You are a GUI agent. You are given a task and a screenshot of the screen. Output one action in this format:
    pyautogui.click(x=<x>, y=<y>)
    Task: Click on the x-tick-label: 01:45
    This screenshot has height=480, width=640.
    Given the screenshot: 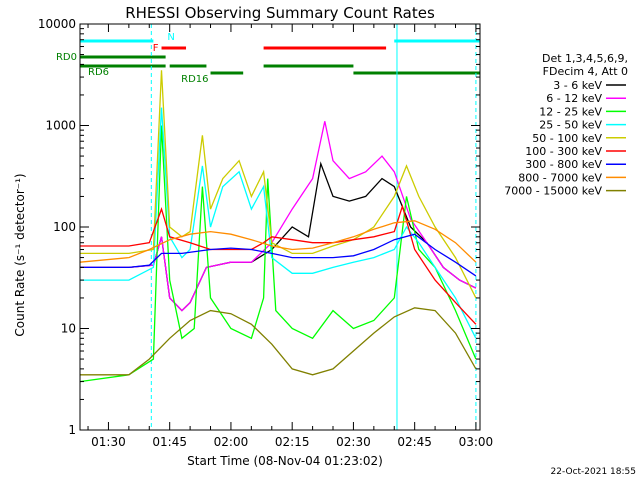 What is the action you would take?
    pyautogui.click(x=169, y=442)
    